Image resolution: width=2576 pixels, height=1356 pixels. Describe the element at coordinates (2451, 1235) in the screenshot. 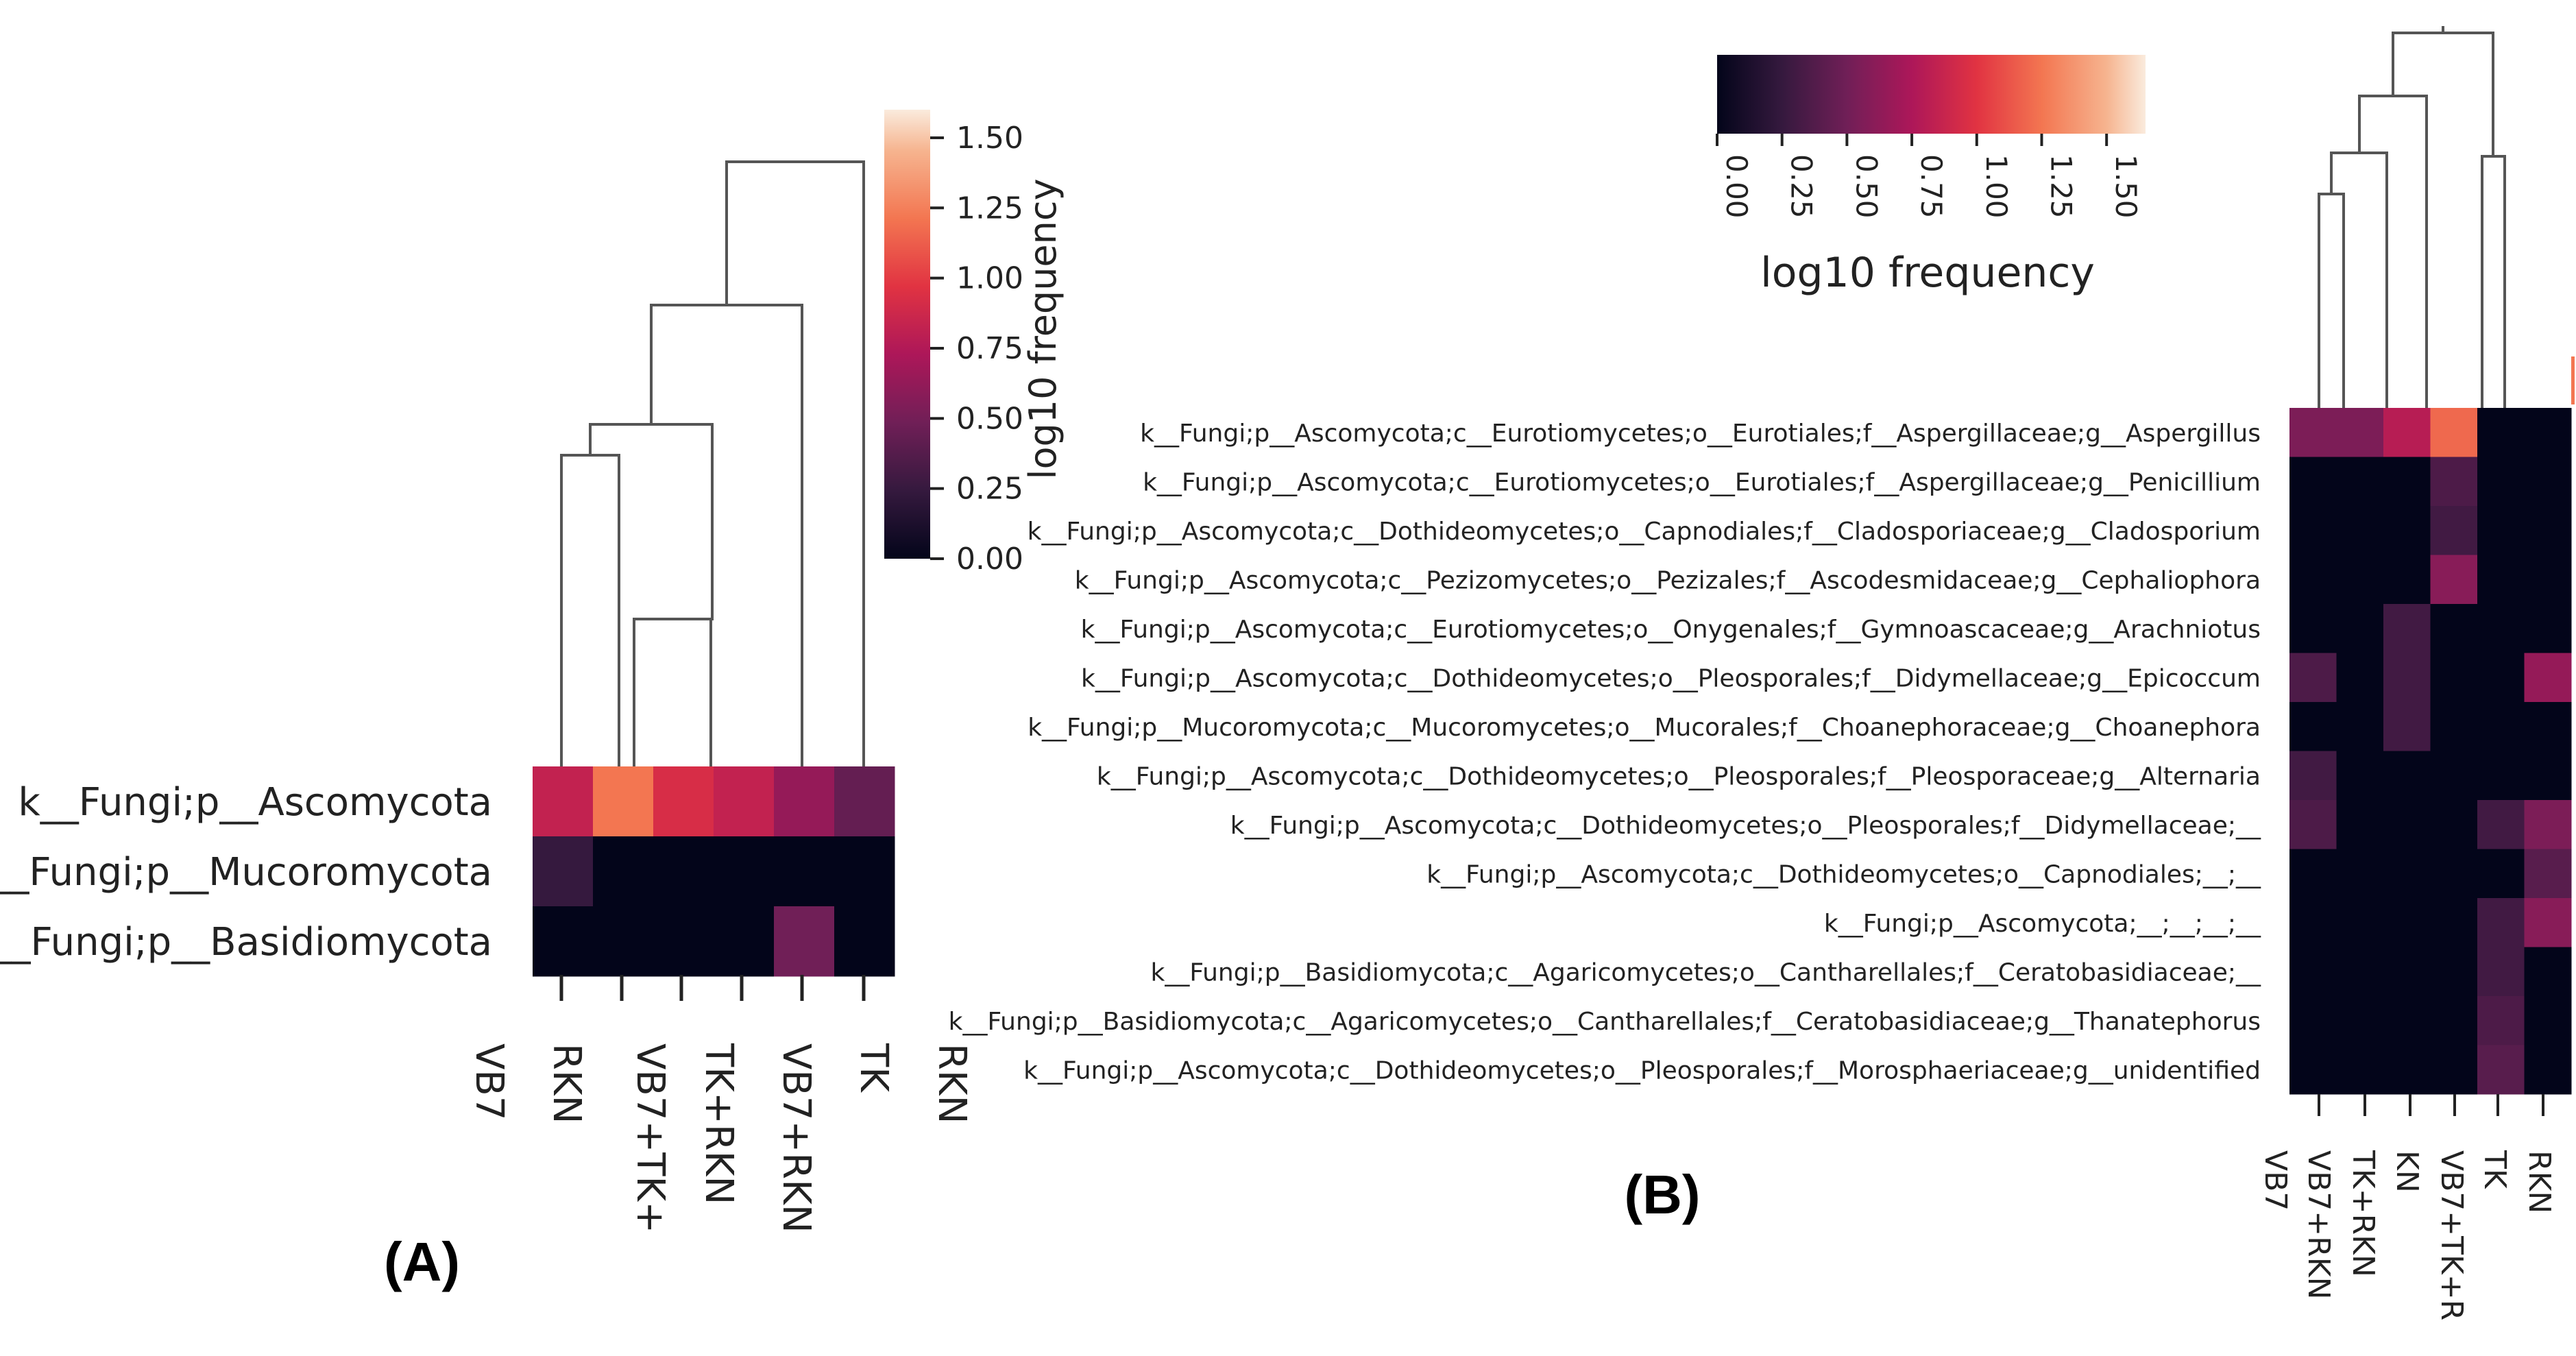

I see `col-label: VB7+TK+R` at that location.